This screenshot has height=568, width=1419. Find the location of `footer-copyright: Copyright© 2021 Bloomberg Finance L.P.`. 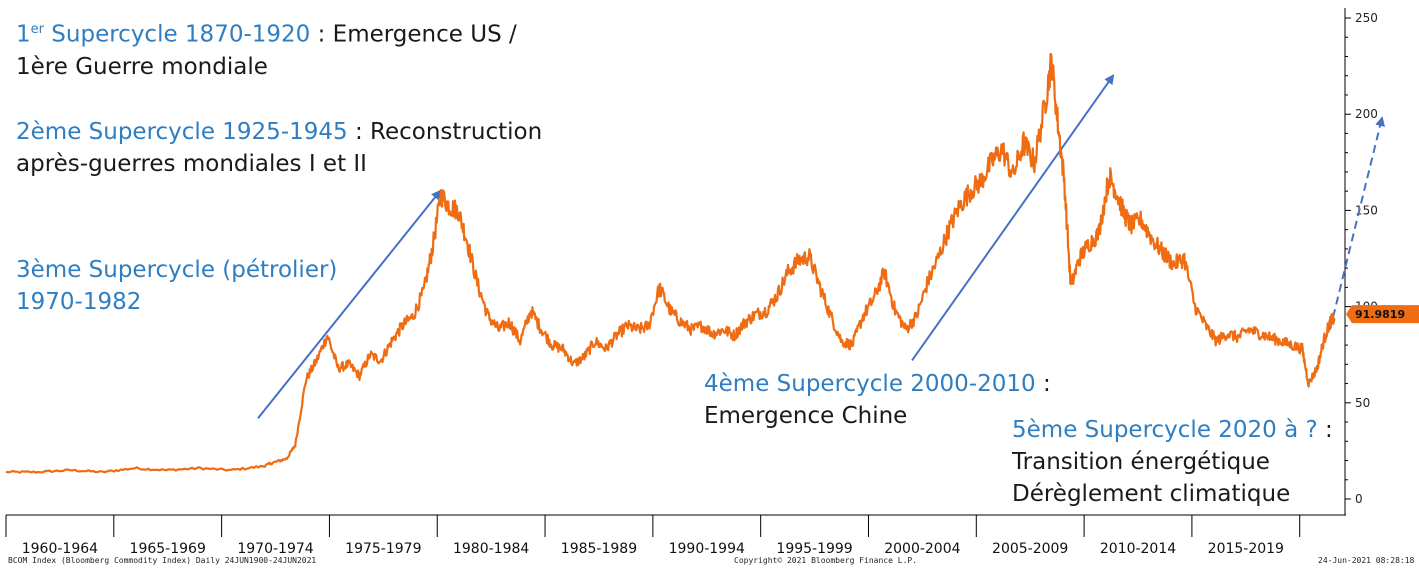

footer-copyright: Copyright© 2021 Bloomberg Finance L.P. is located at coordinates (826, 560).